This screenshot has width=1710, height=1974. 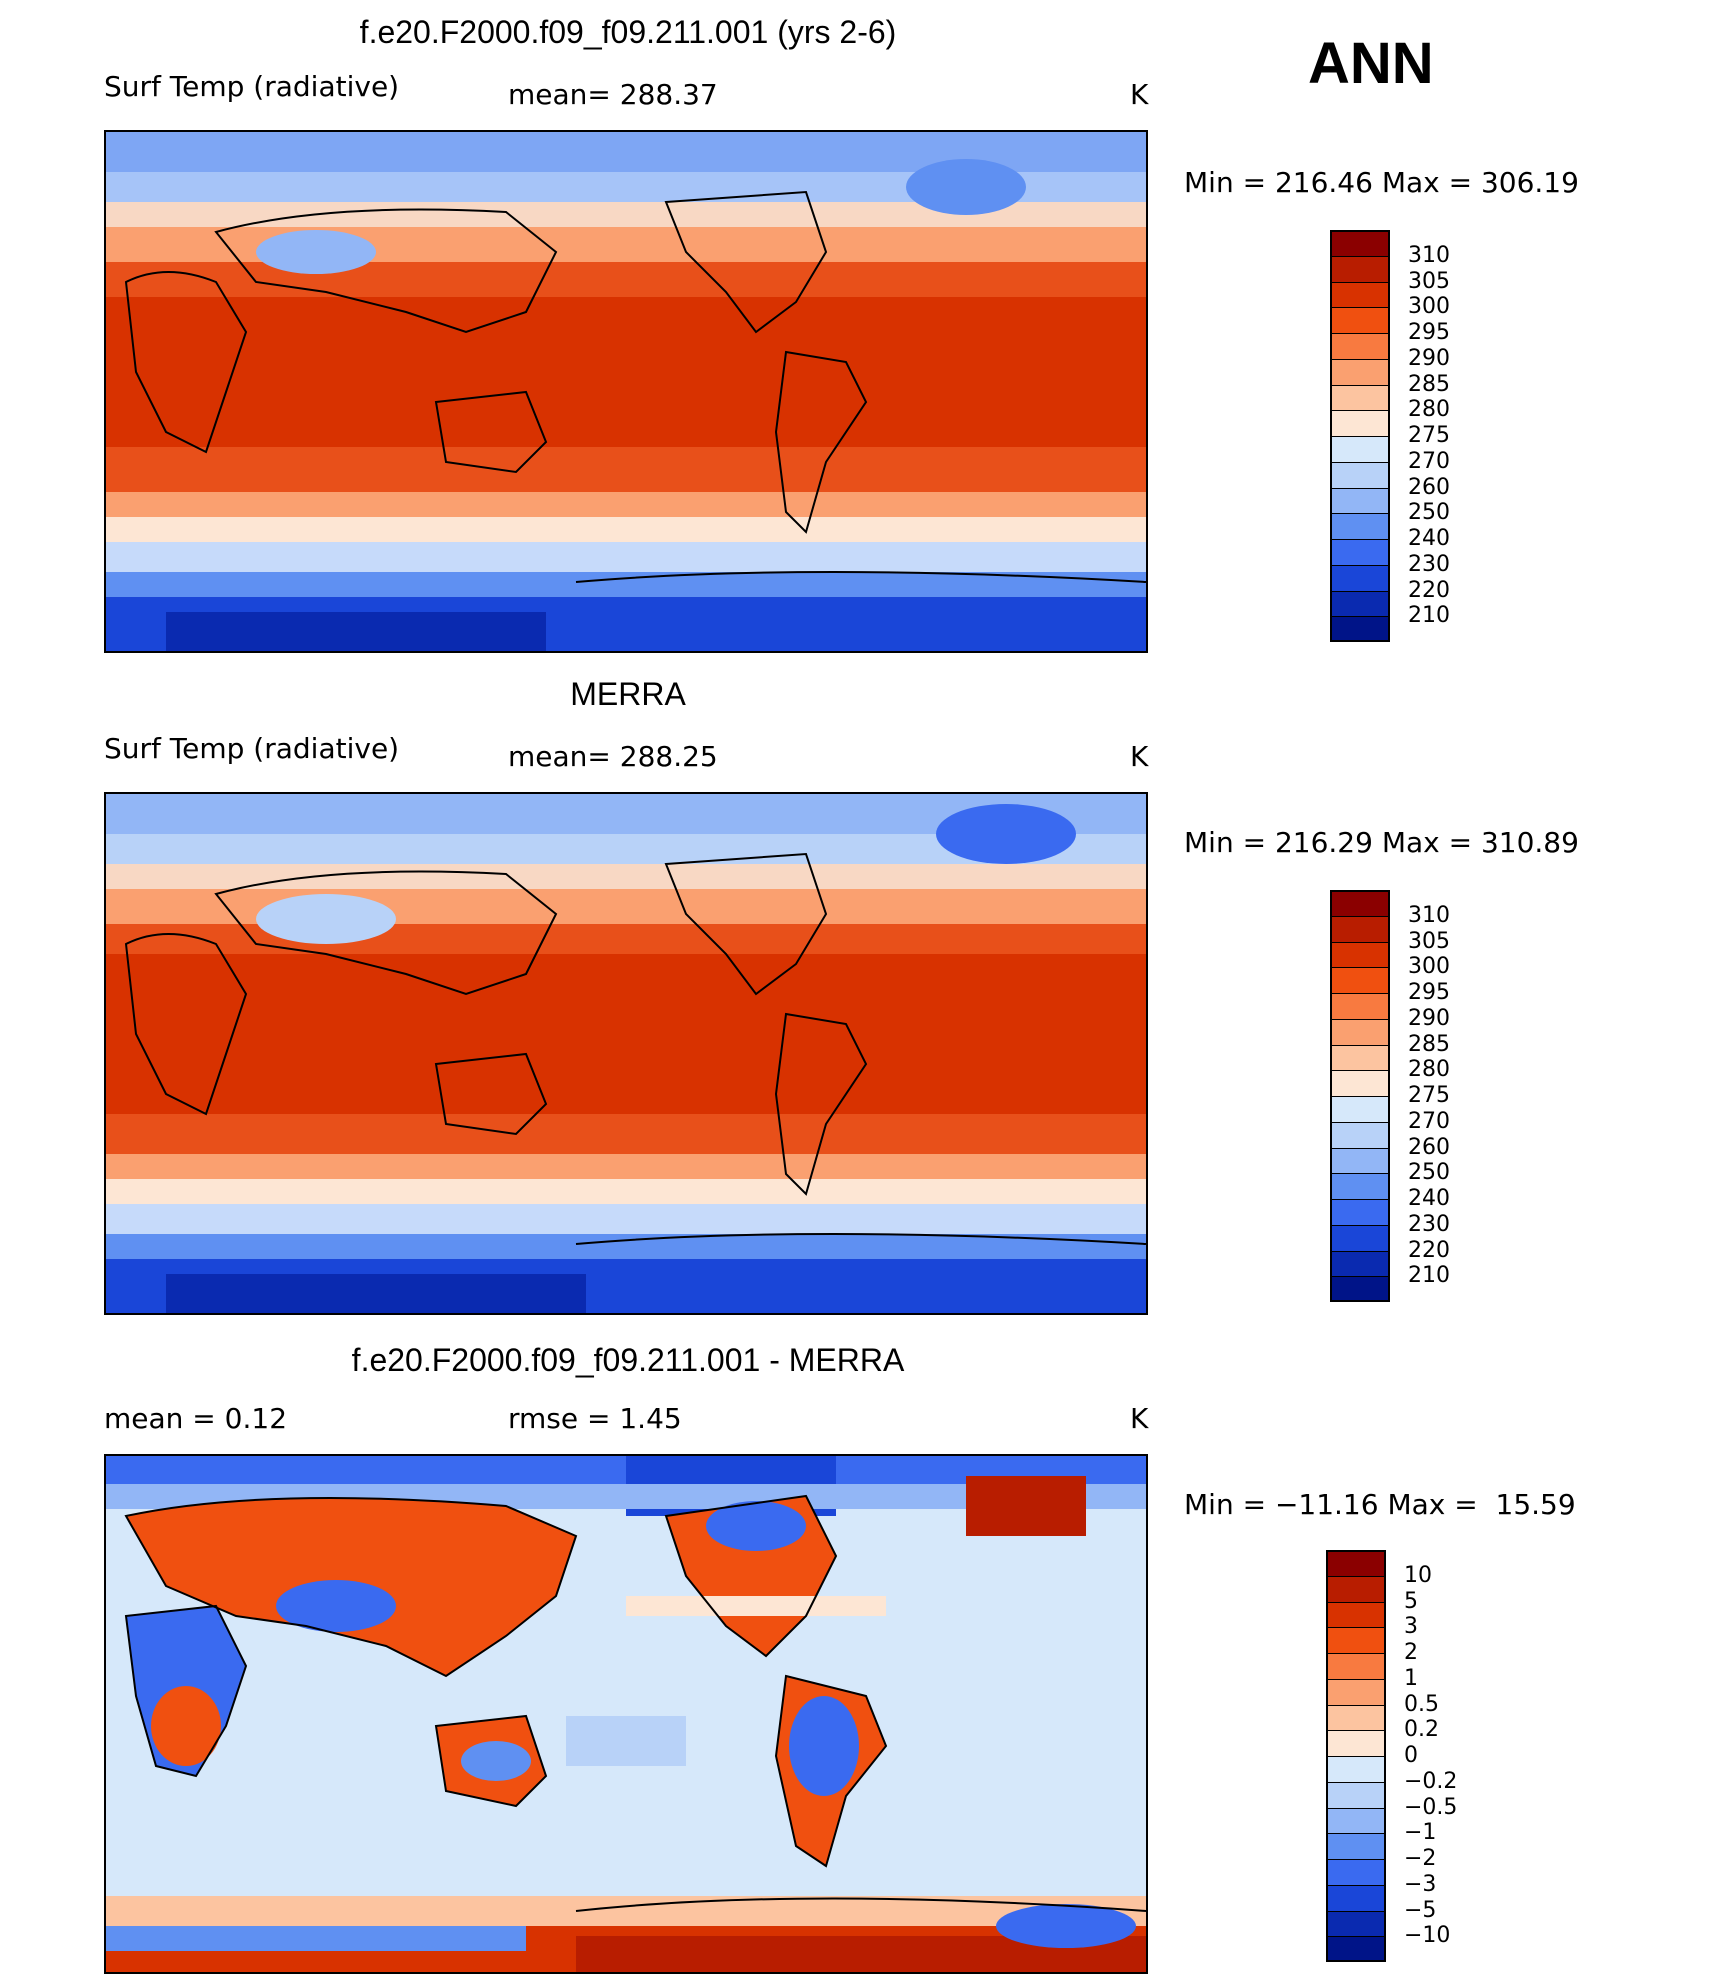 I want to click on colorbar-tick-label: 0.5, so click(x=1421, y=1704).